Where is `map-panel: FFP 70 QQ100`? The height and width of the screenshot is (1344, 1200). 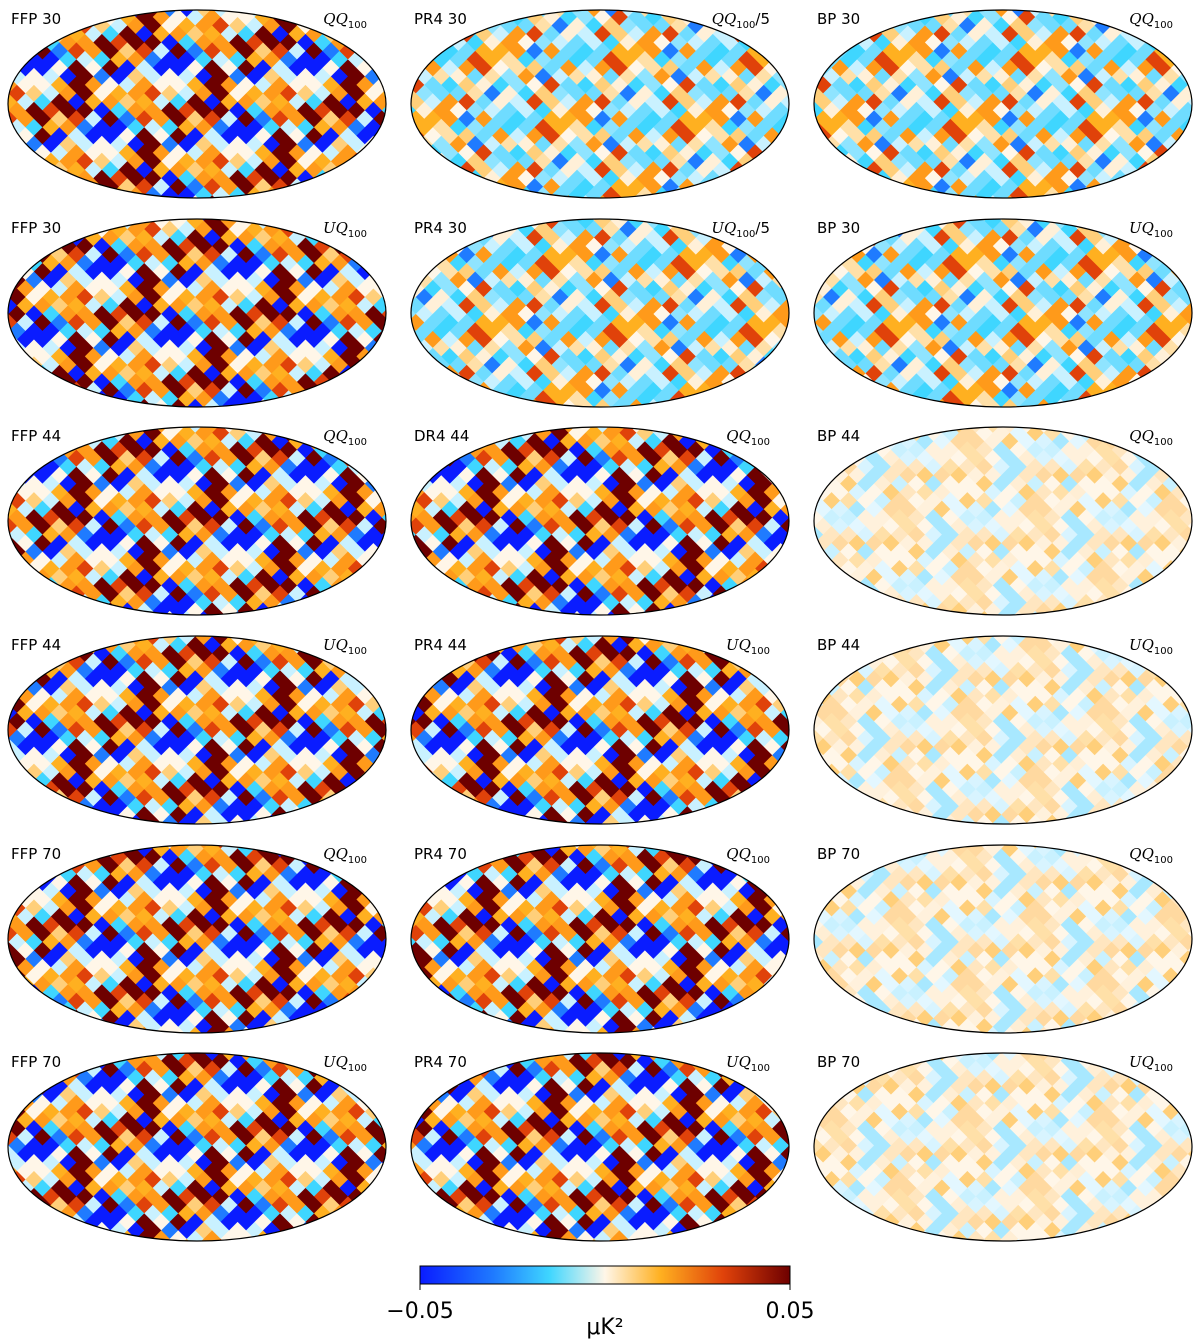 map-panel: FFP 70 QQ100 is located at coordinates (197, 939).